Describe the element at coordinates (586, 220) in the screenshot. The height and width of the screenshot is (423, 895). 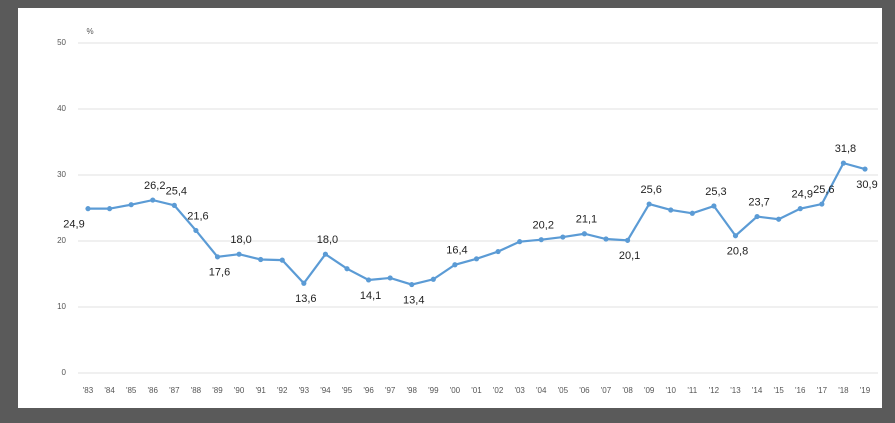
I see `data-label: 21,1` at that location.